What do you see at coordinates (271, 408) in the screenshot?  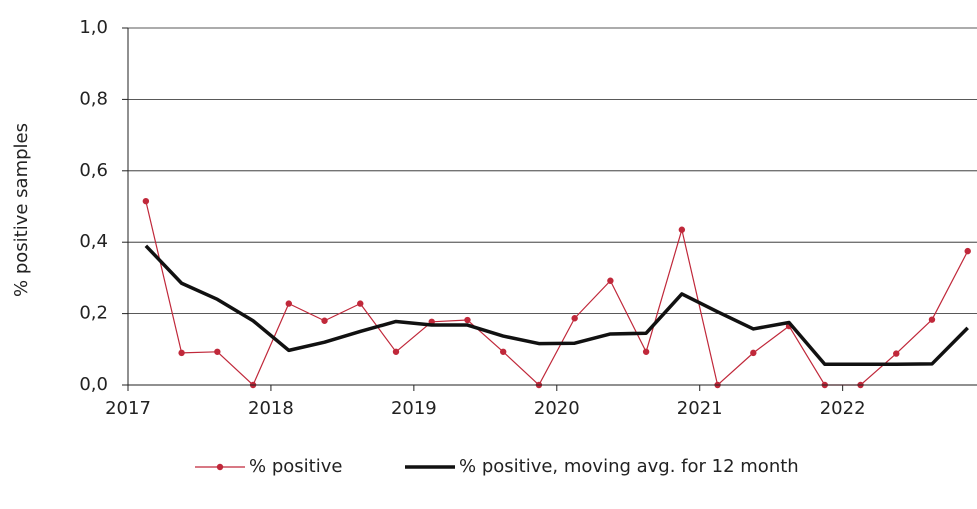 I see `x-tick-label: 2018` at bounding box center [271, 408].